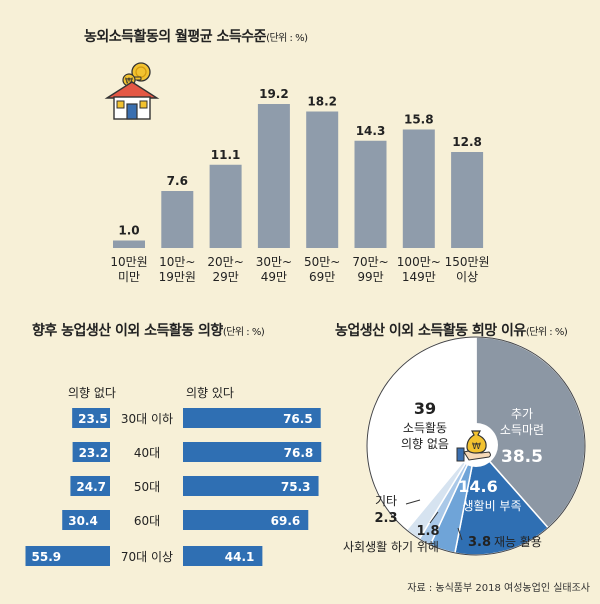 This screenshot has height=604, width=600. I want to click on bar-no-intent-label-0: 23.5, so click(93, 419).